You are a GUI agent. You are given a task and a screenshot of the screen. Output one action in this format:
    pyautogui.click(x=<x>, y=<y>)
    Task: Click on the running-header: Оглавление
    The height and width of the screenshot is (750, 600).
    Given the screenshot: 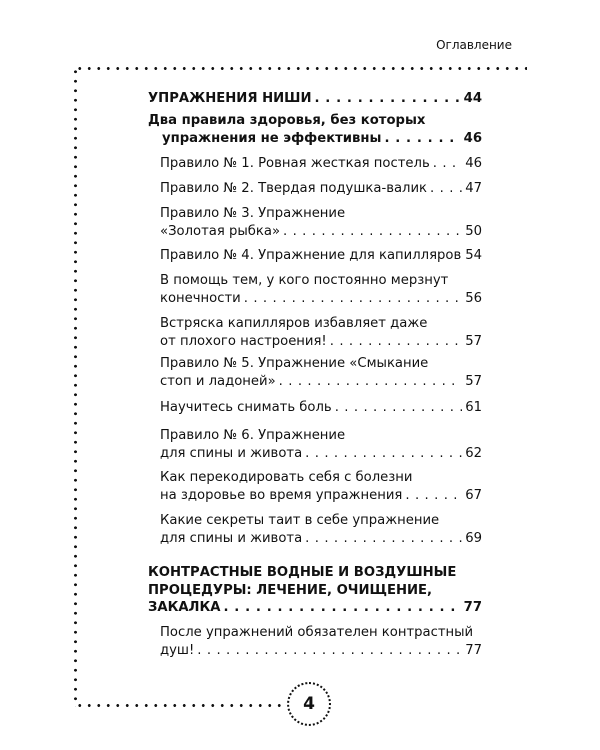 What is the action you would take?
    pyautogui.click(x=474, y=45)
    